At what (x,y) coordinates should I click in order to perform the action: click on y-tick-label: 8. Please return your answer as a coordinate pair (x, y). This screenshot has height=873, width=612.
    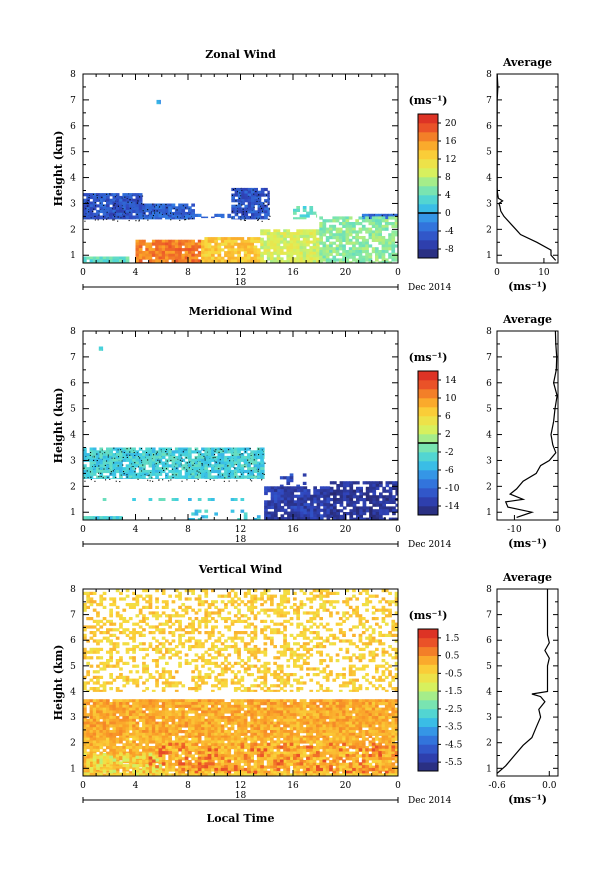
    Looking at the image, I should click on (73, 332).